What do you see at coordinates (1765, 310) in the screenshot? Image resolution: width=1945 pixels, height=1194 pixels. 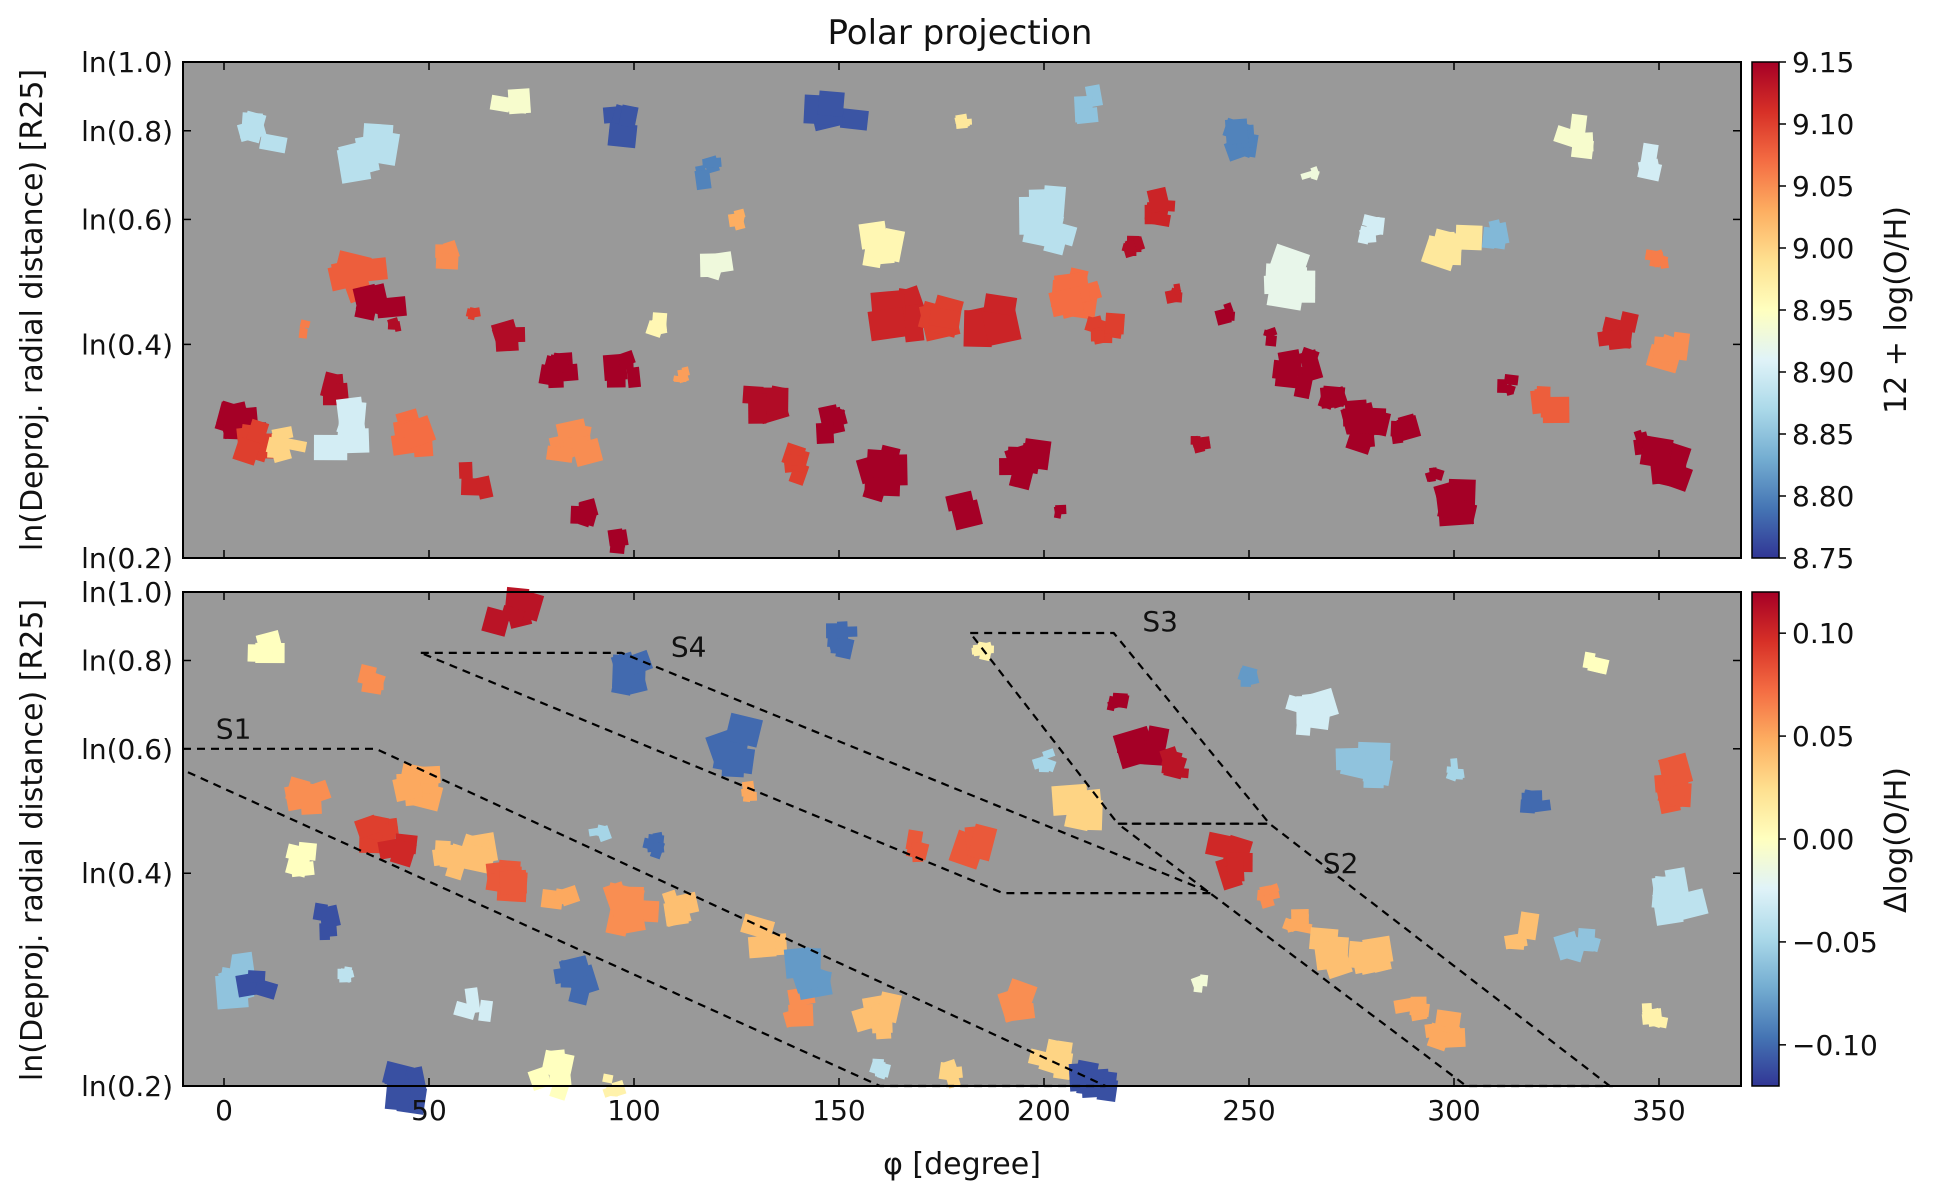 I see `top-colorbar-gradient` at bounding box center [1765, 310].